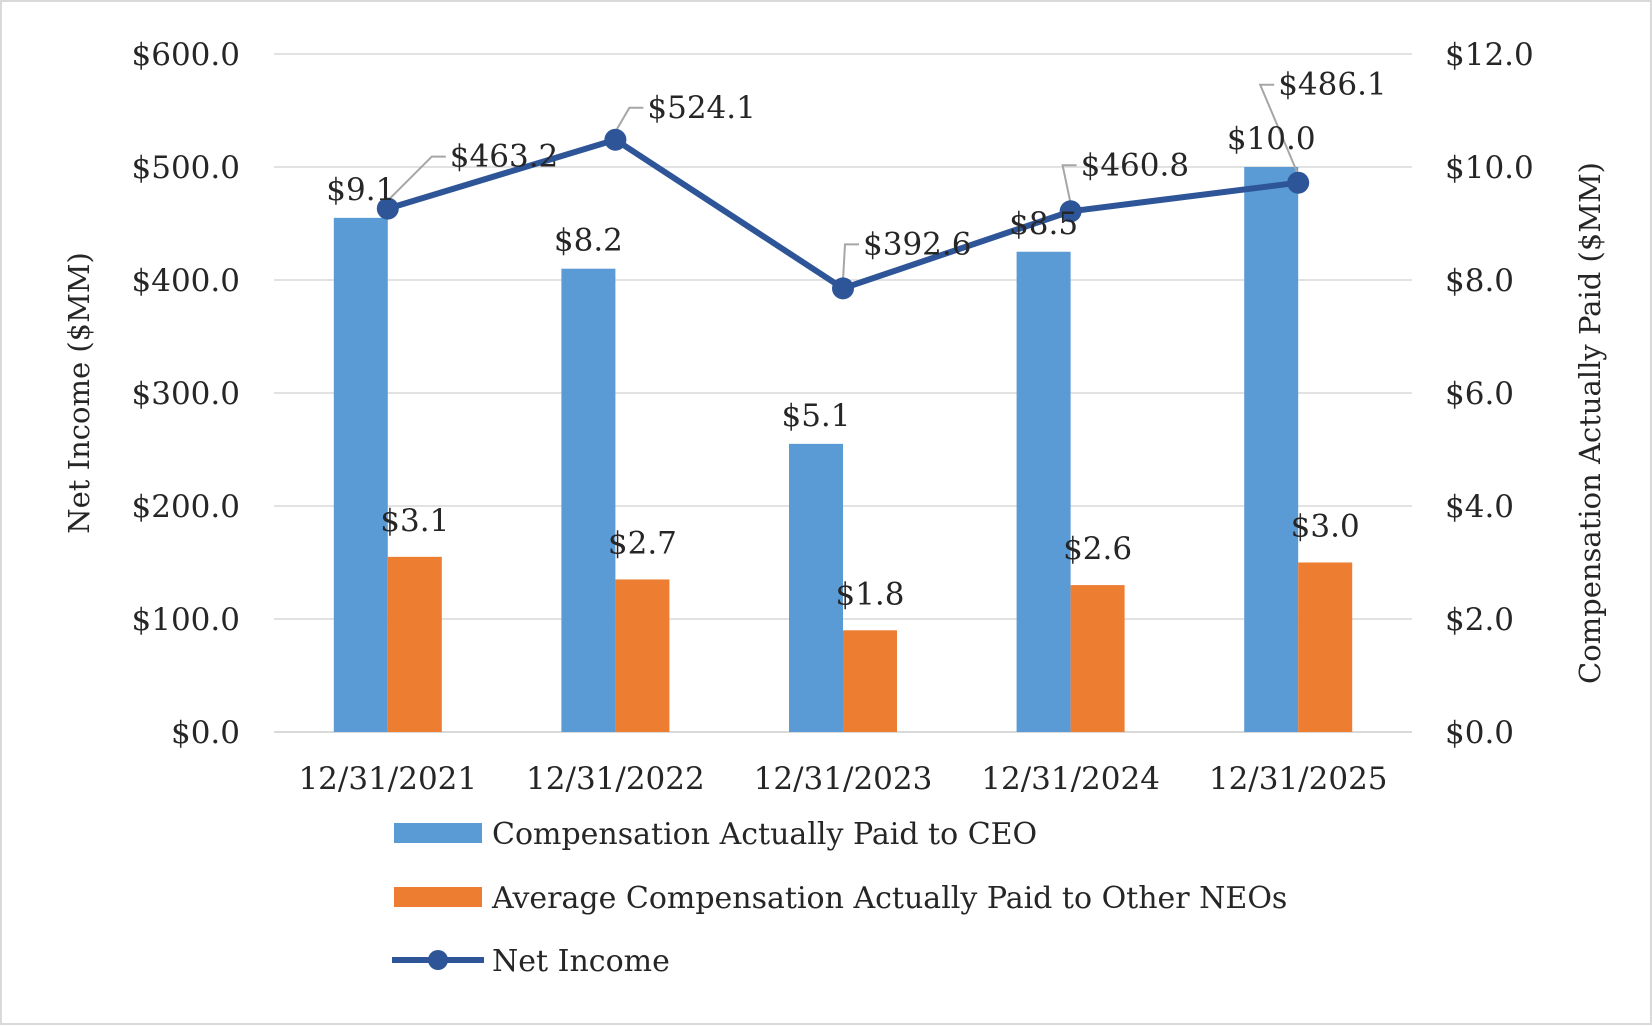 The height and width of the screenshot is (1027, 1652). Describe the element at coordinates (869, 594) in the screenshot. I see `neo-bar-label: $1.8` at that location.